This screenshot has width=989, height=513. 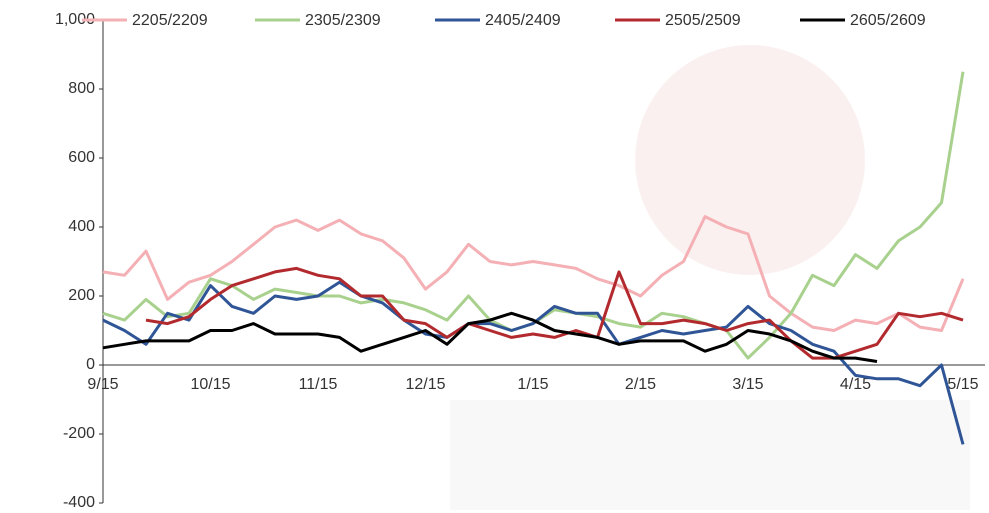 I want to click on legend-label: 2405/2409, so click(x=523, y=20).